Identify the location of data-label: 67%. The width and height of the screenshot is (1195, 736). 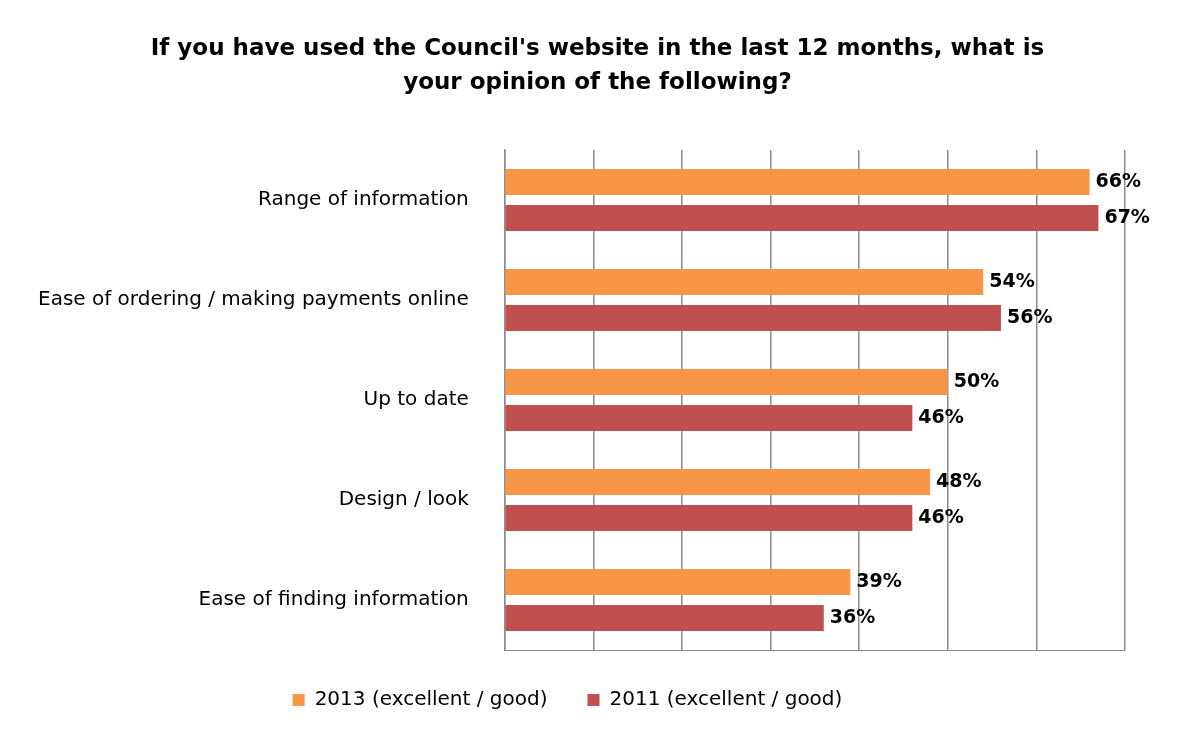
(1127, 215).